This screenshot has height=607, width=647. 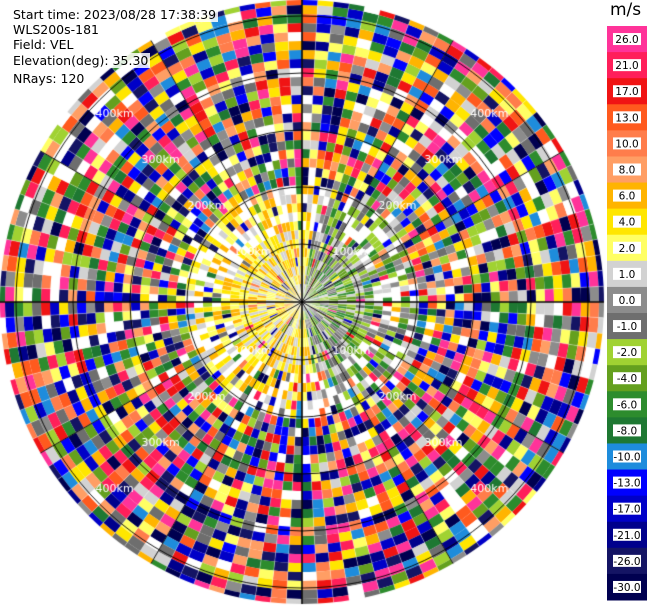 I want to click on colorbar-tick-label: 4.0, so click(x=627, y=223).